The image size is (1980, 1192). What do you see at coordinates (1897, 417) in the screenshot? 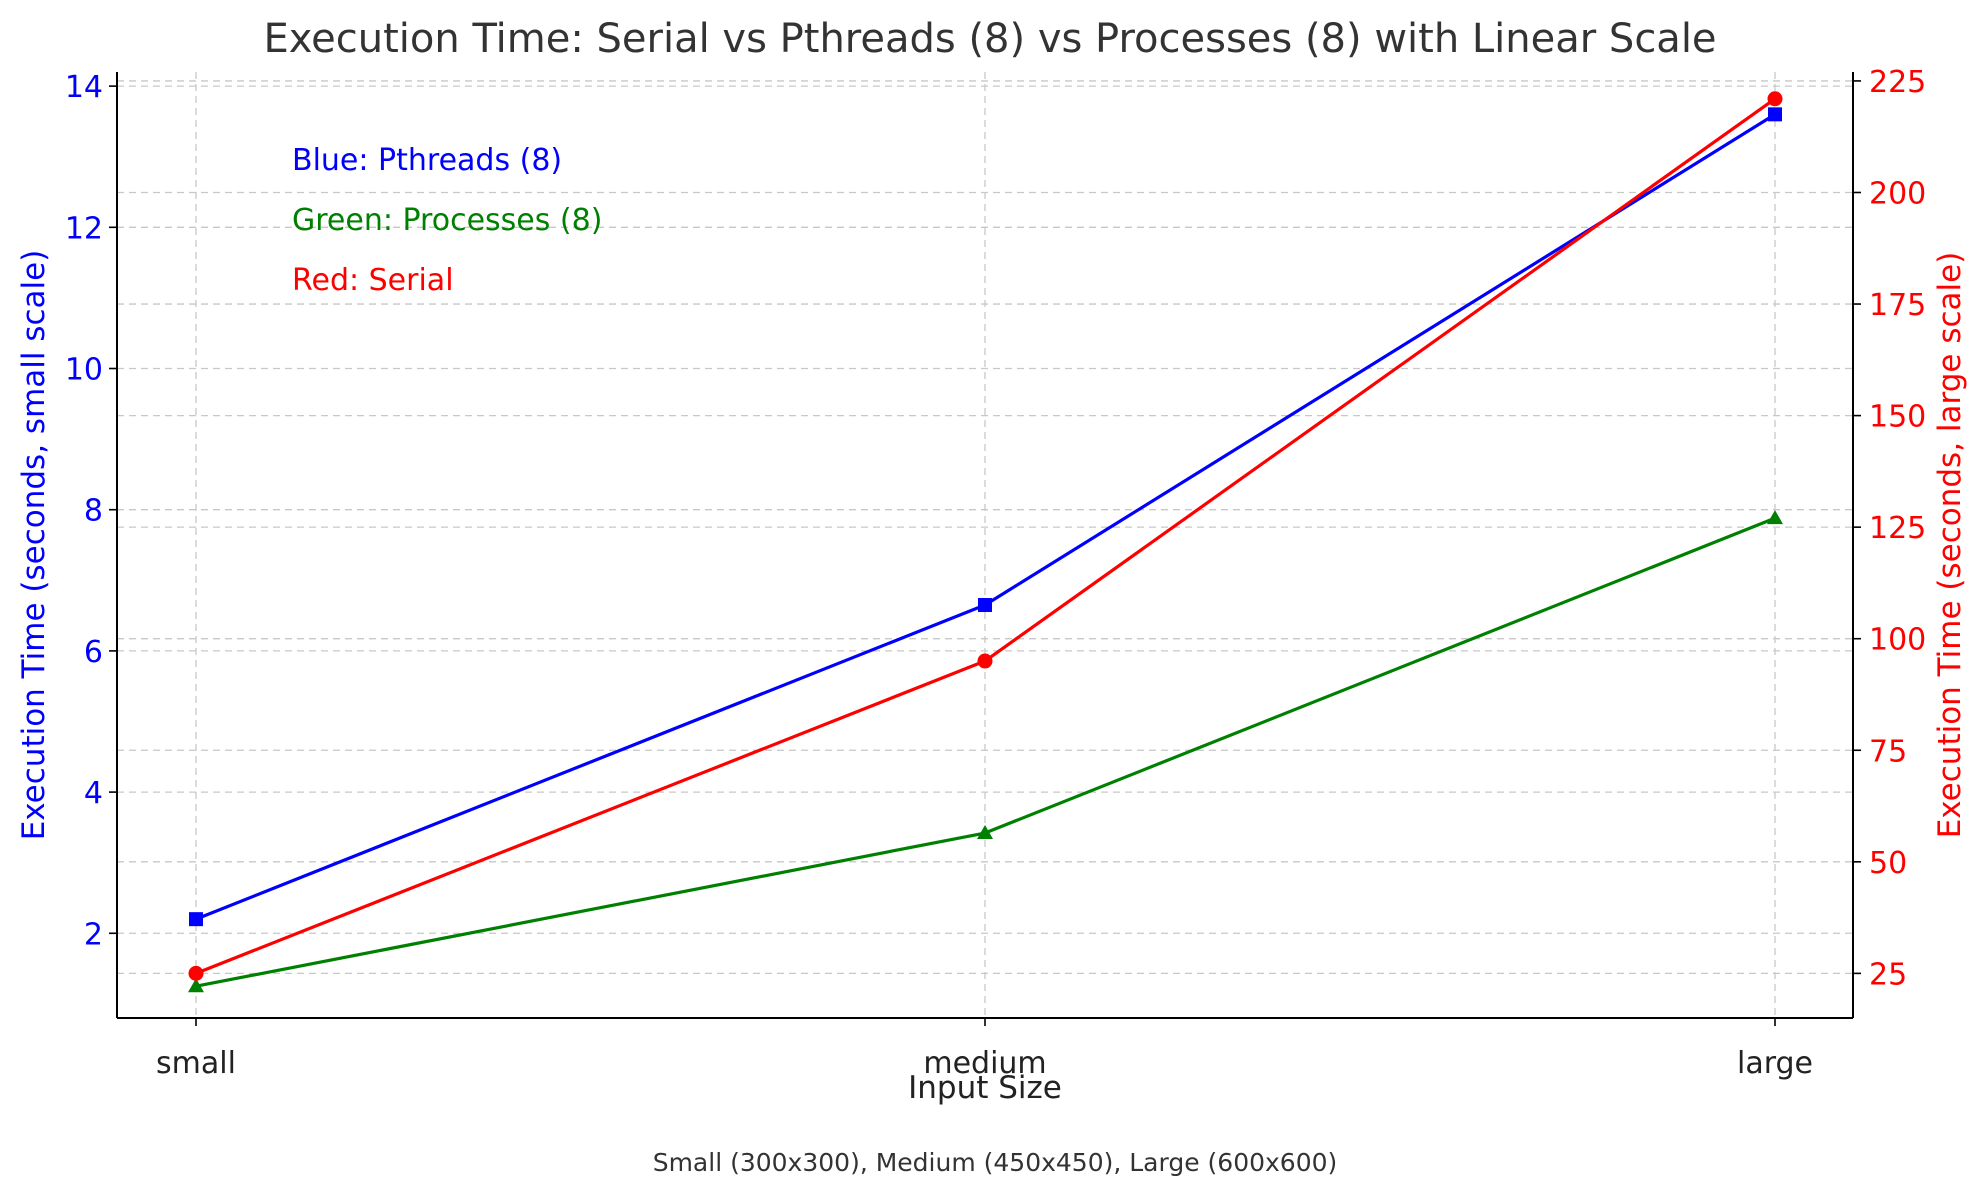
I see `right-y-tick-label: 150` at bounding box center [1897, 417].